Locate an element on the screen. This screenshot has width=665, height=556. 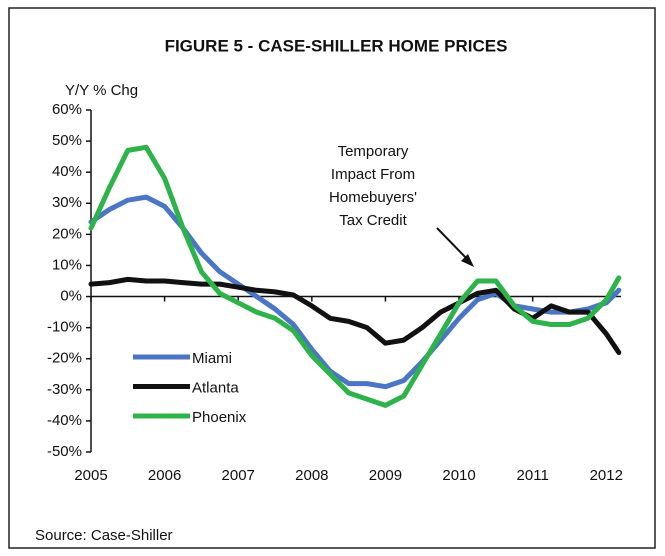
y-tick-label: 50% is located at coordinates (67, 140).